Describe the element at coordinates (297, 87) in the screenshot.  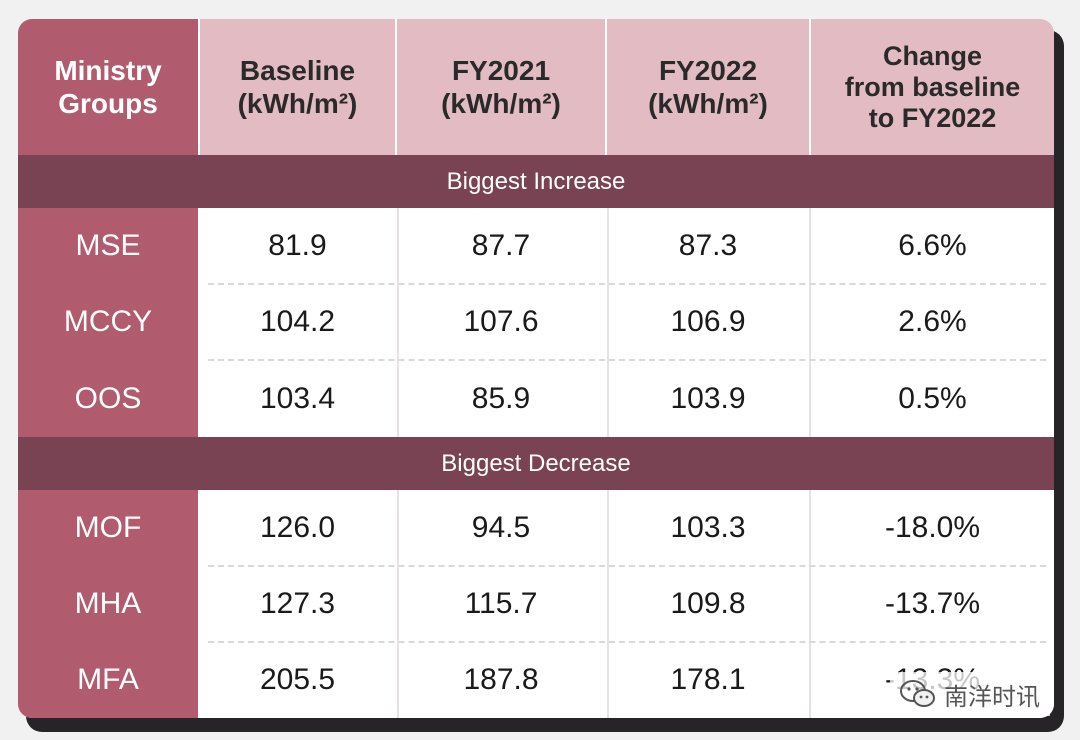
I see `header-baseline: Baseline (kWh/m²)` at that location.